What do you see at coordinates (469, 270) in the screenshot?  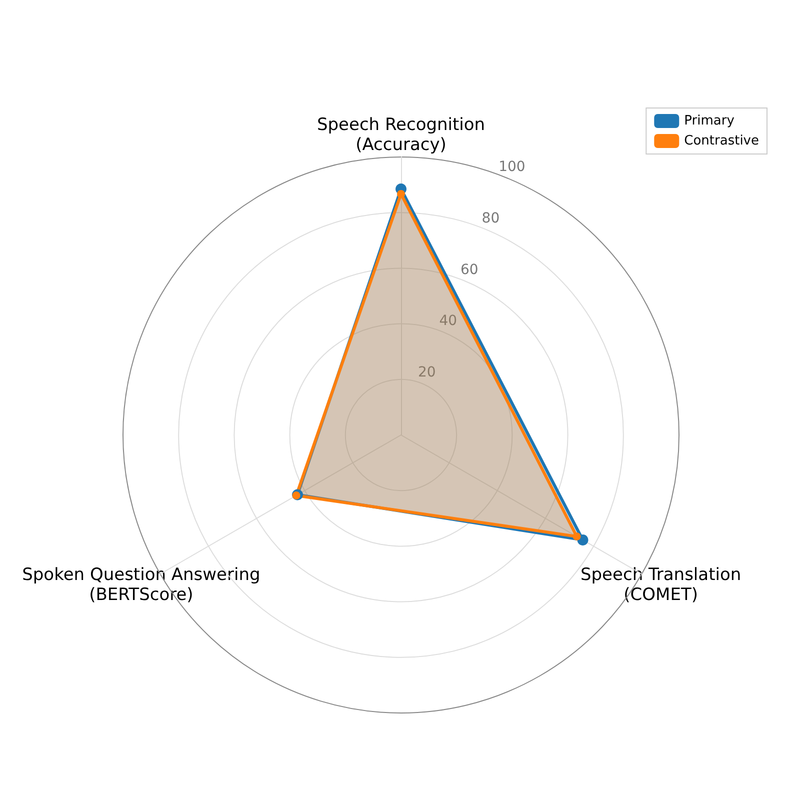 I see `y-tick-label: 60` at bounding box center [469, 270].